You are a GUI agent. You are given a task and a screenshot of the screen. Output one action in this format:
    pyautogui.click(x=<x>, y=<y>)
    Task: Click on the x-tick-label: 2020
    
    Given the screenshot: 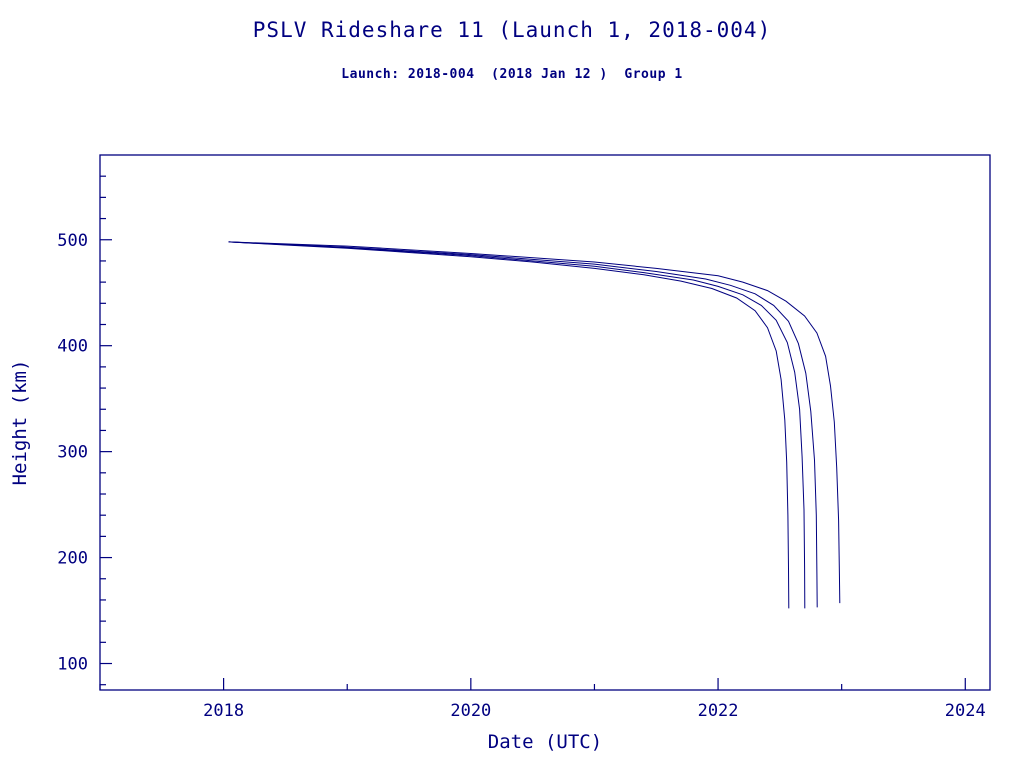 What is the action you would take?
    pyautogui.click(x=470, y=711)
    